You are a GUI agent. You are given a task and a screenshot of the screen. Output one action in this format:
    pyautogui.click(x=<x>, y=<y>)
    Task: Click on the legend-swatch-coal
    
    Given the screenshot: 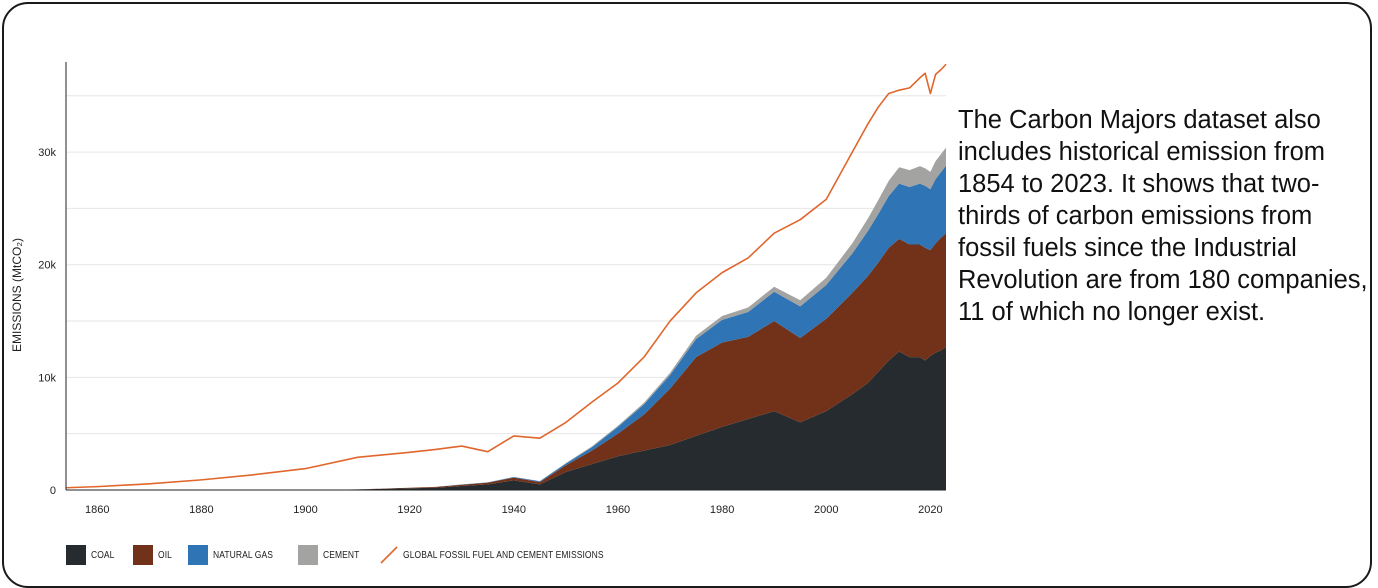 What is the action you would take?
    pyautogui.click(x=76, y=555)
    